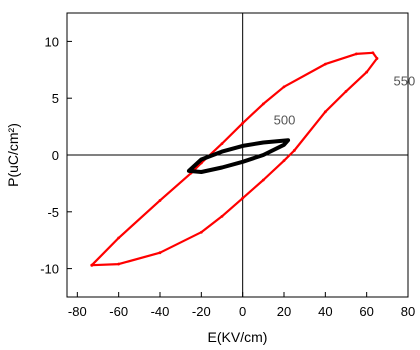  I want to click on x-tick-label: 80, so click(408, 311).